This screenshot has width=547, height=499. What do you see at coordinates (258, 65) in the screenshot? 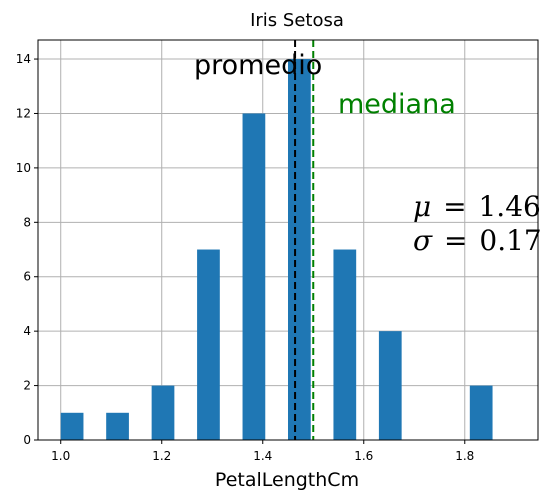
I see `mean-annotation: promedio` at bounding box center [258, 65].